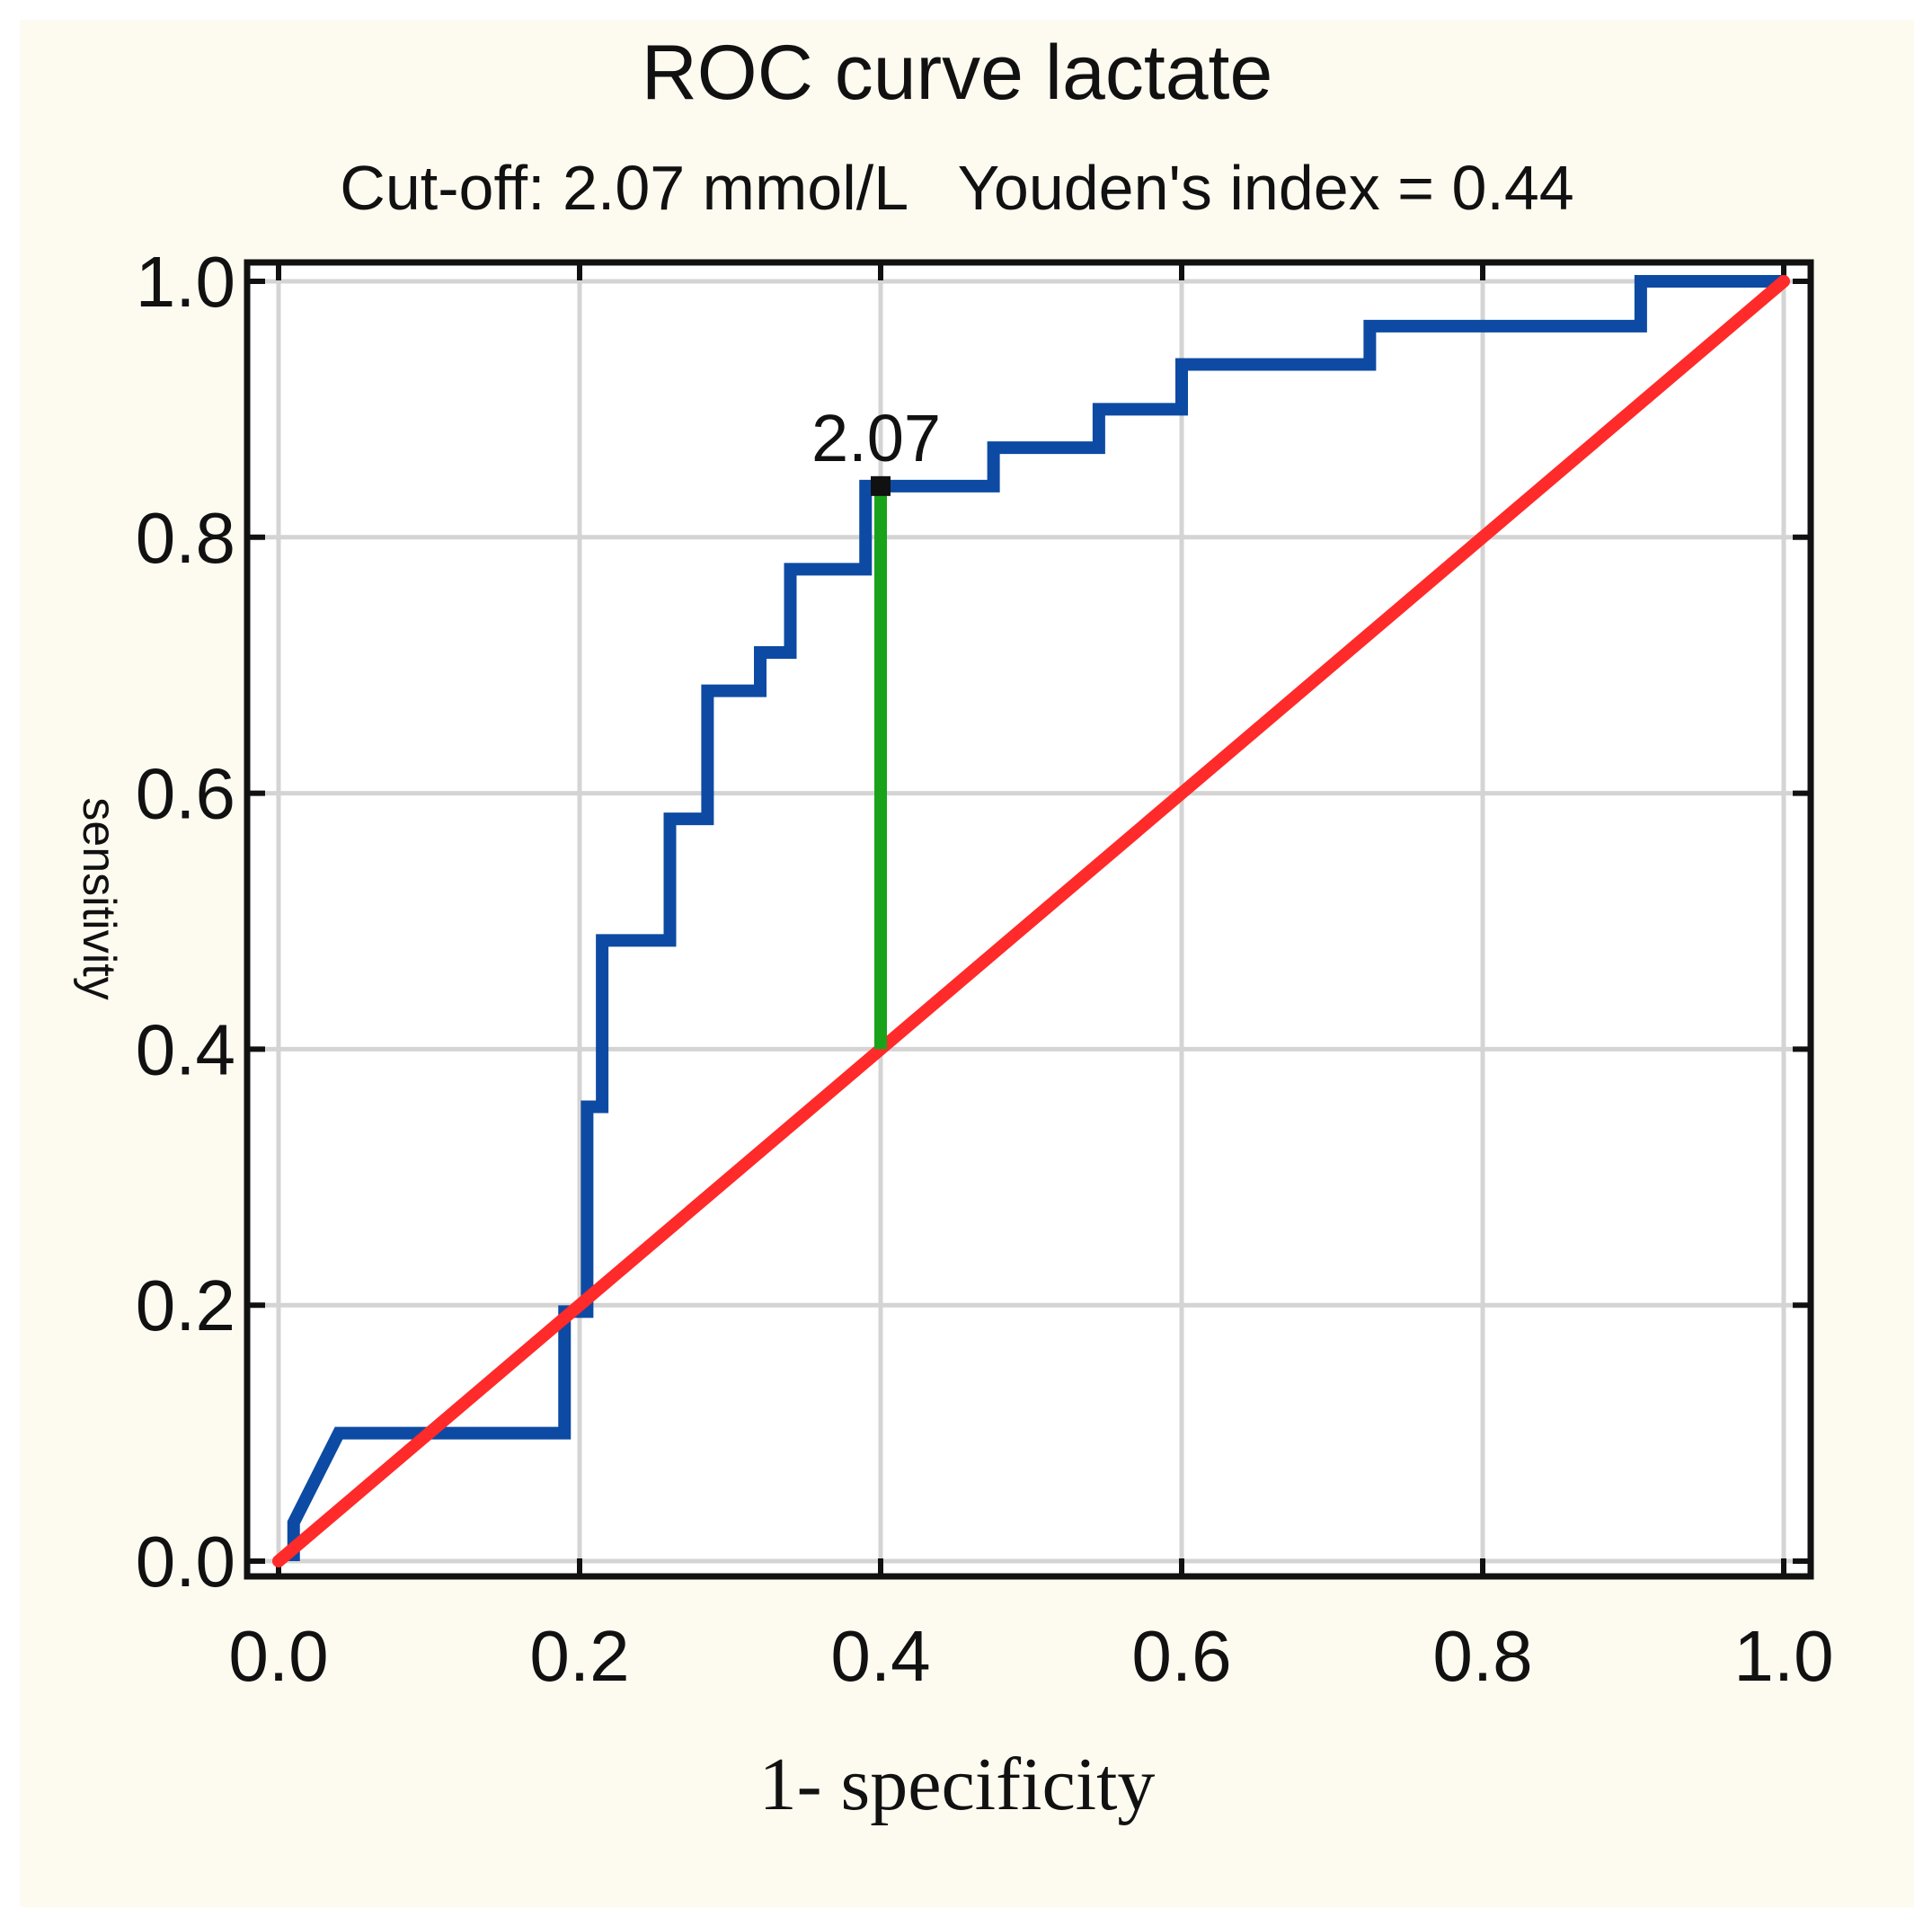 The width and height of the screenshot is (1932, 1926). I want to click on y-tick-labels: 0.0 0.2 0.4 0.6 0.8 1.0, so click(185, 922).